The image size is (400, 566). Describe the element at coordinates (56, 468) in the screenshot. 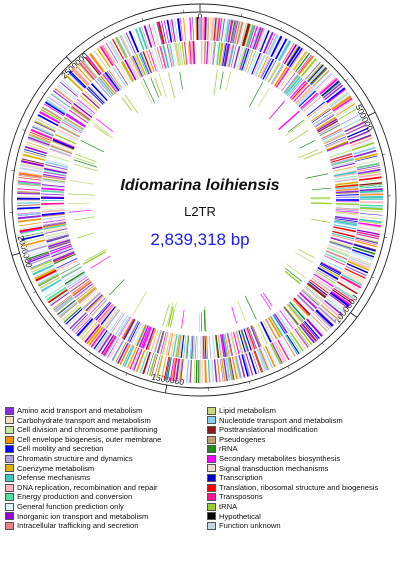

I see `legend-label: Coenzyme metabolism` at that location.